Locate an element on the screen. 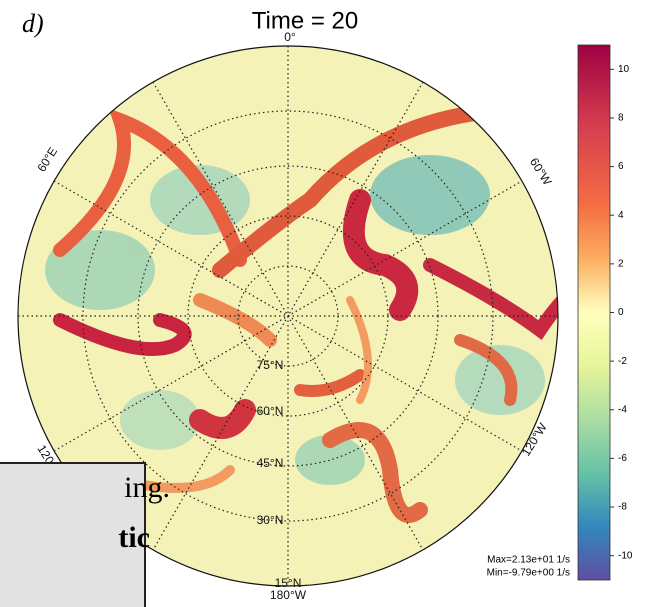  lat-label: 45°N is located at coordinates (270, 463).